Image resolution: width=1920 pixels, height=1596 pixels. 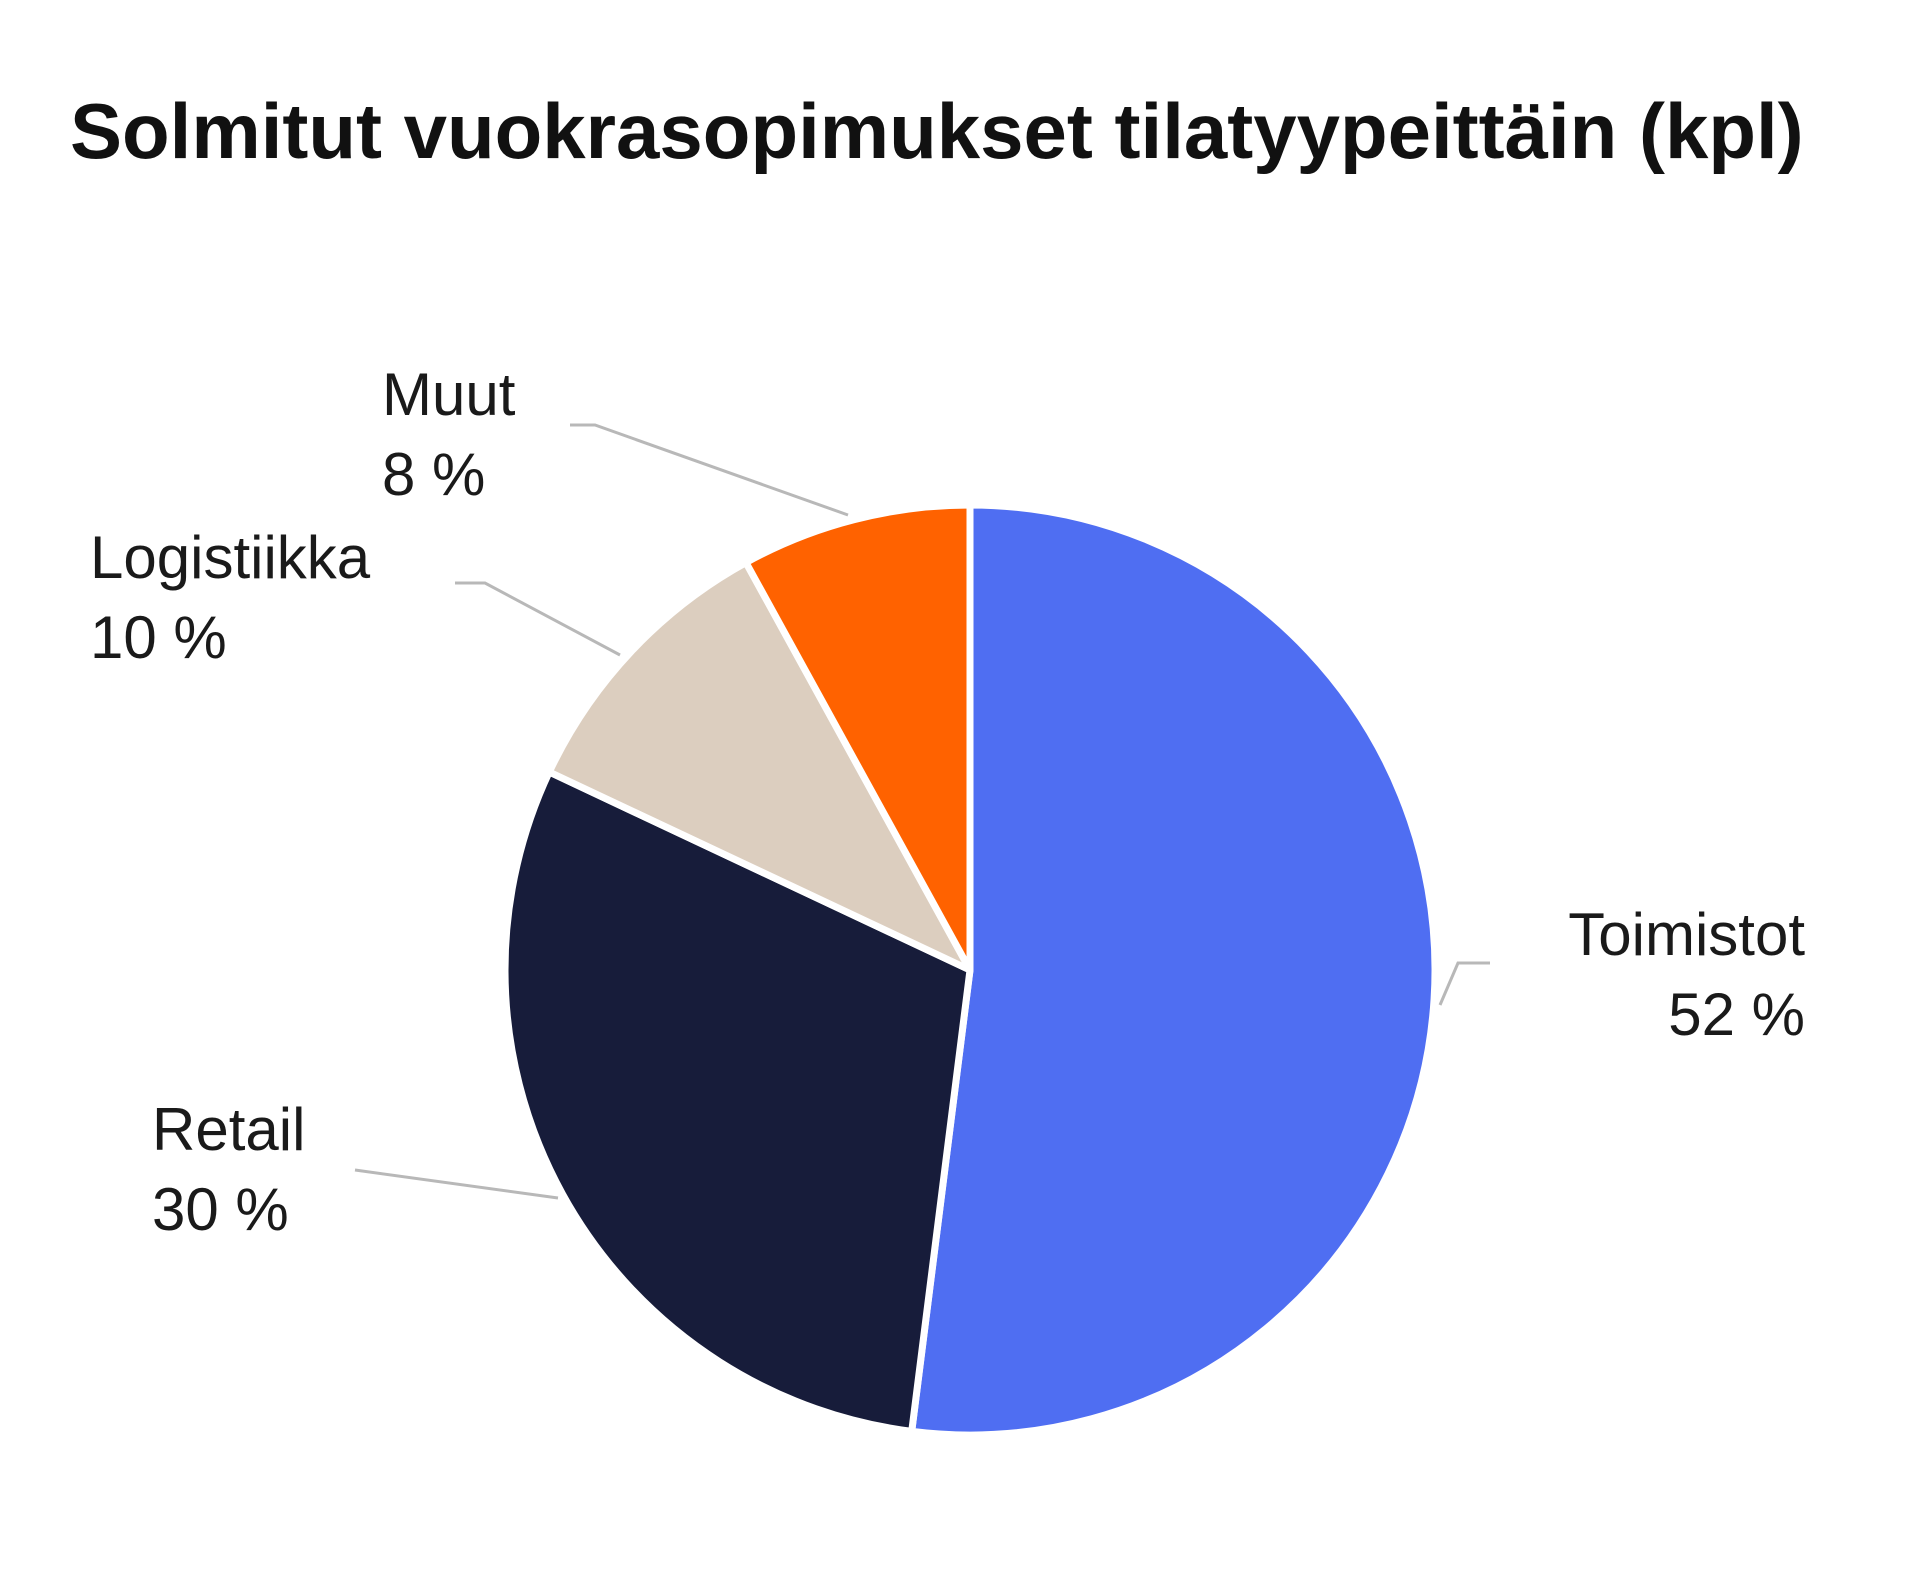 I want to click on pie-slice-retail, so click(x=737, y=1101).